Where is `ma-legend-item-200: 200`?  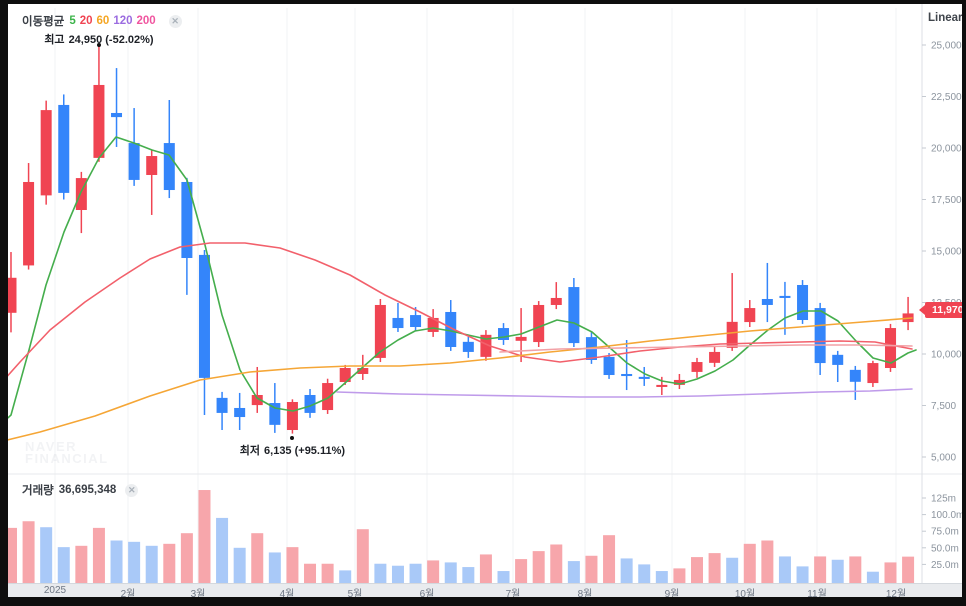 ma-legend-item-200: 200 is located at coordinates (146, 21).